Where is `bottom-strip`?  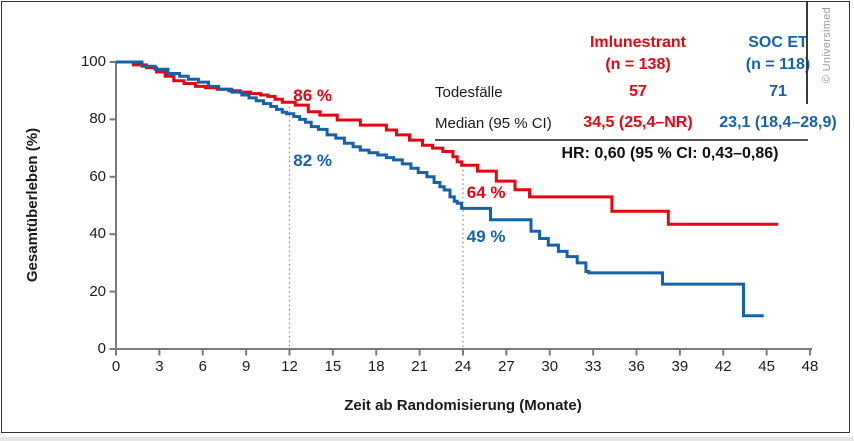
bottom-strip is located at coordinates (427, 439).